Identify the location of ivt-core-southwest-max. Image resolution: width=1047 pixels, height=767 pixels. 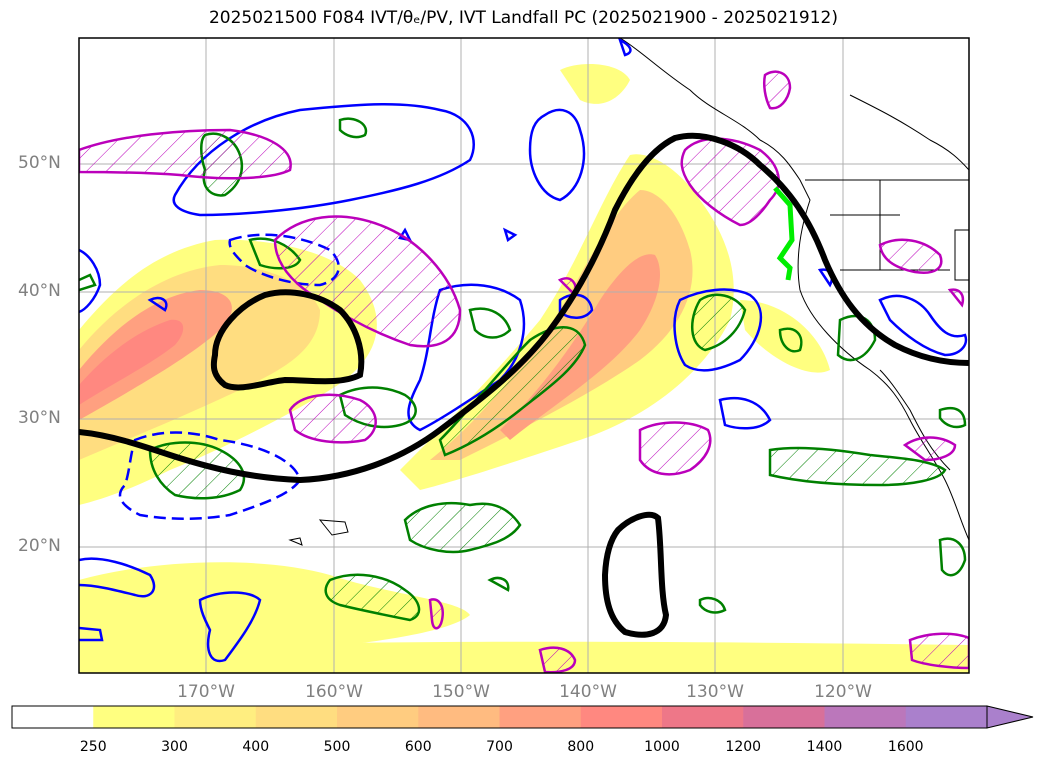
(131, 362).